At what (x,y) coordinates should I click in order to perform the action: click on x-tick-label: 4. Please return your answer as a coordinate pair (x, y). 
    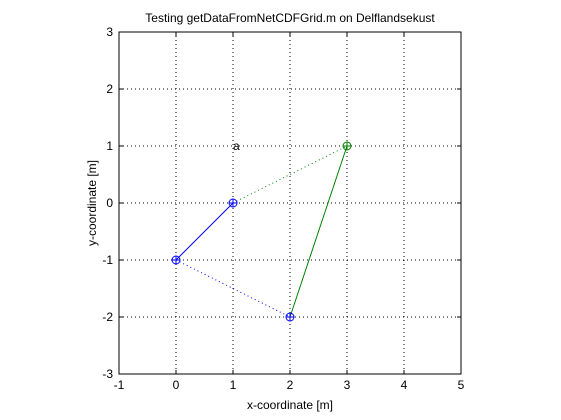
    Looking at the image, I should click on (404, 385).